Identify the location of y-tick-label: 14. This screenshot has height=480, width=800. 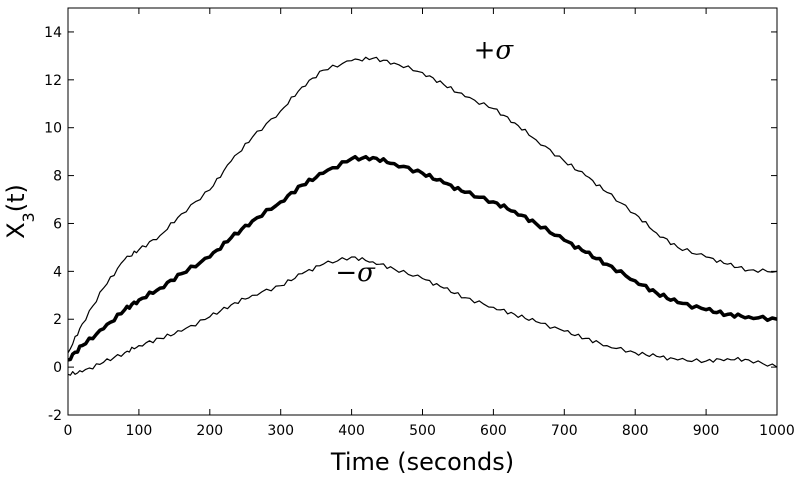
(53, 33).